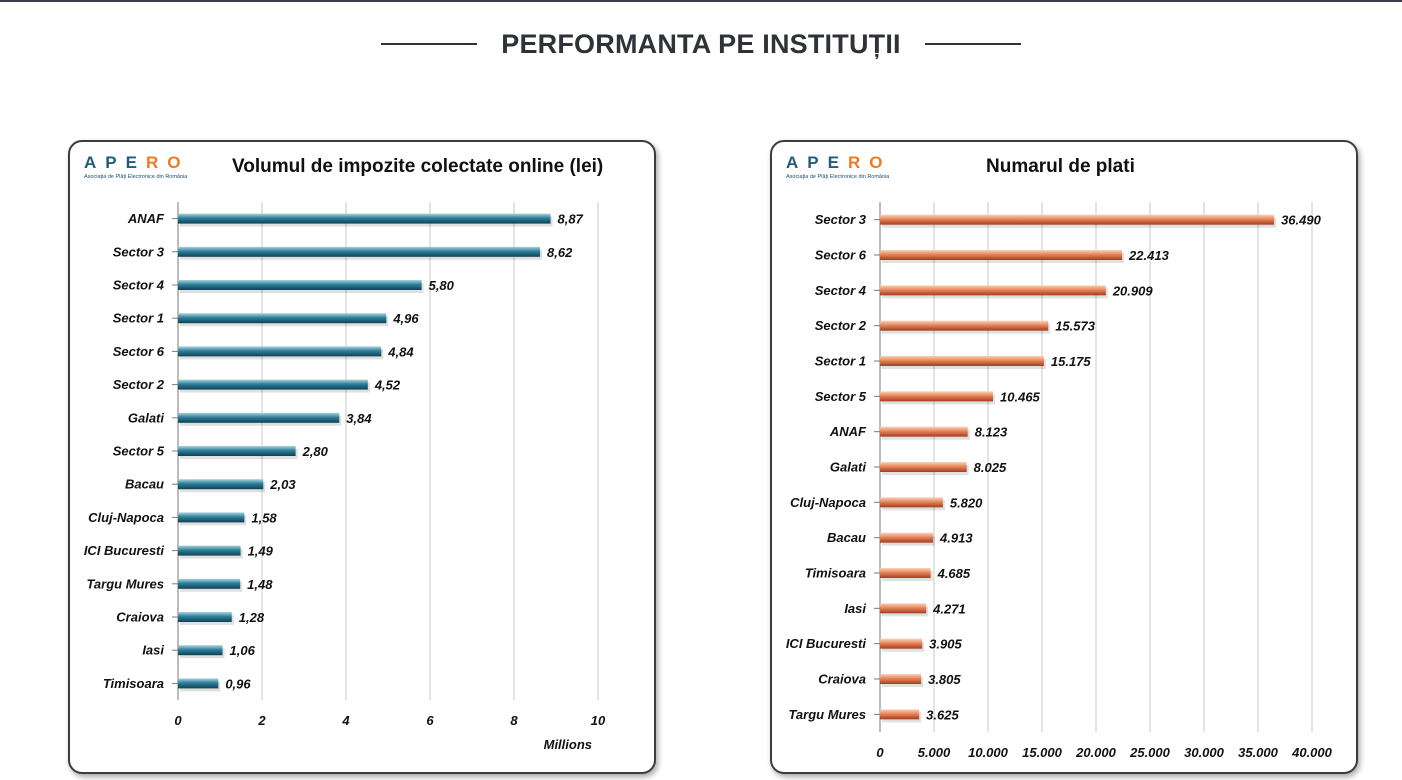 This screenshot has width=1402, height=780. I want to click on x-tick-label: 2, so click(261, 720).